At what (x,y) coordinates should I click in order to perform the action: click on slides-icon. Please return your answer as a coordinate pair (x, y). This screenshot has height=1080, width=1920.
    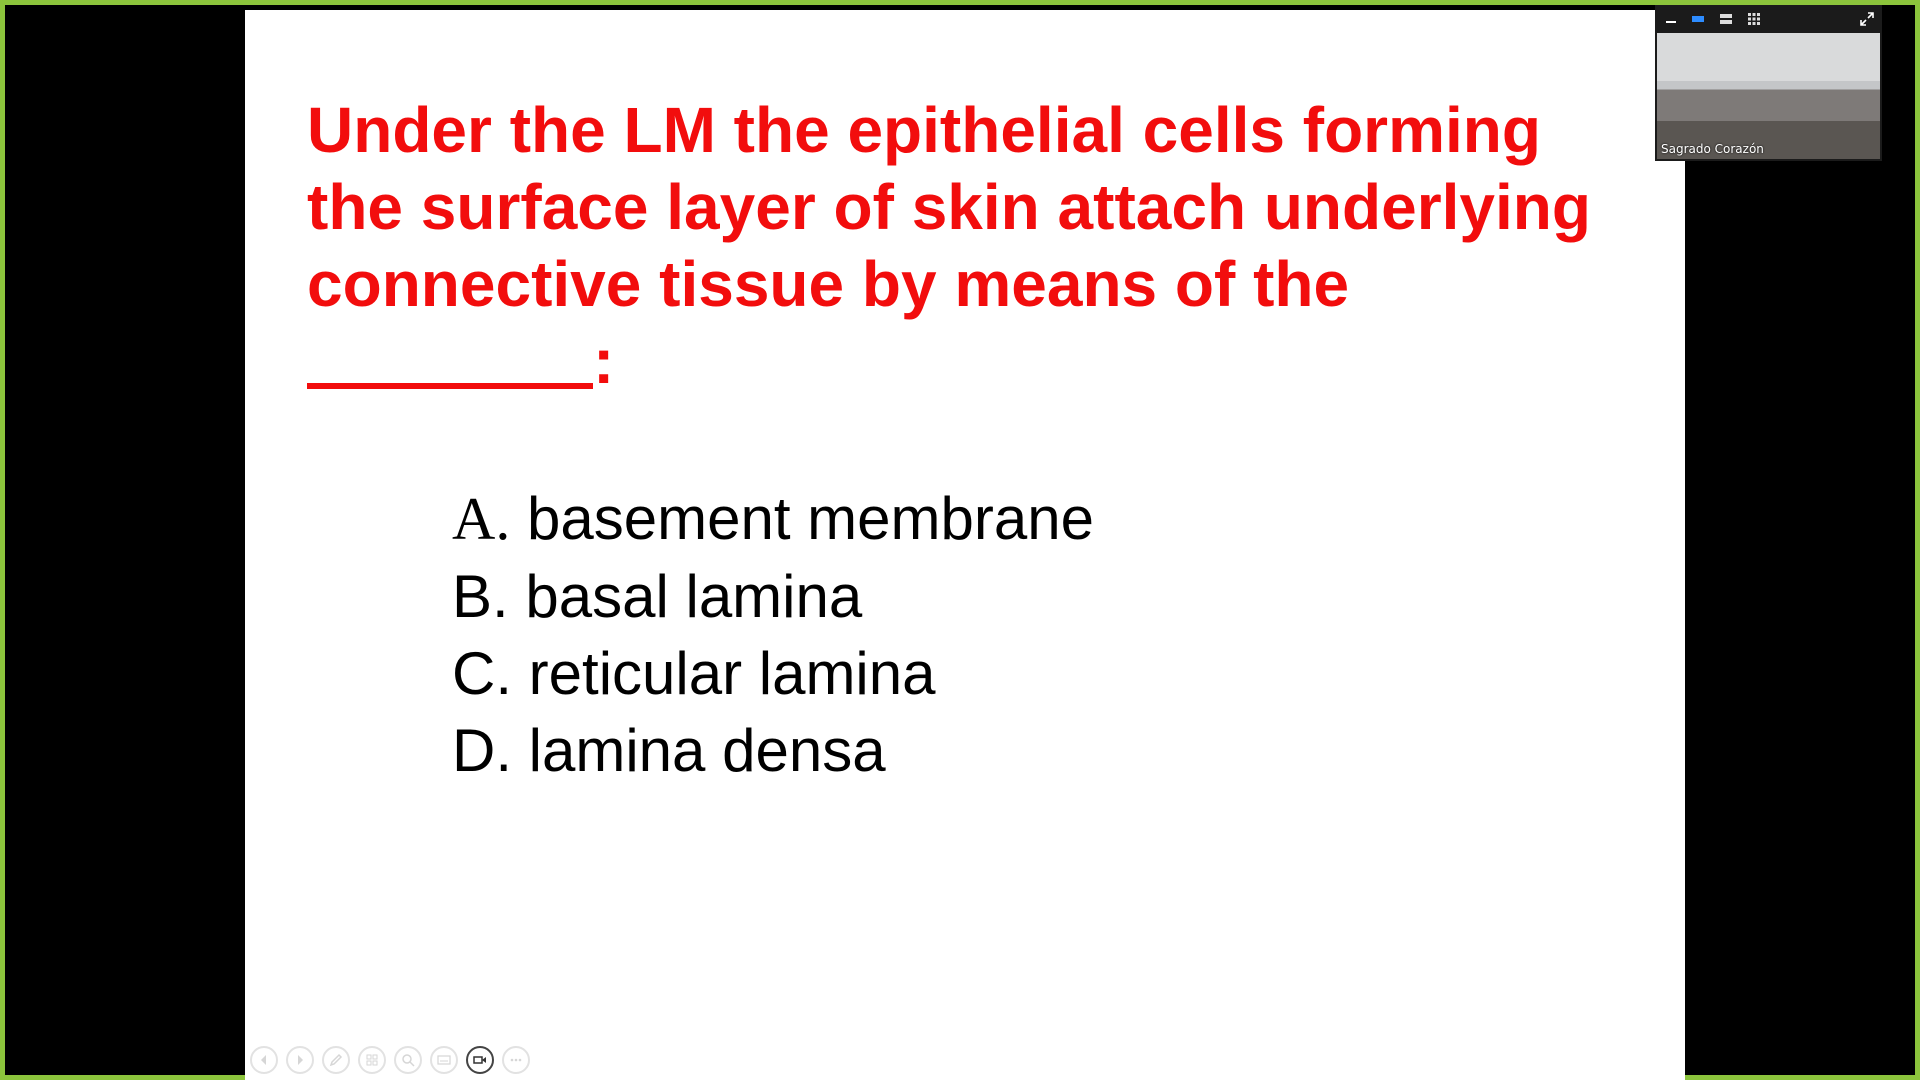
    Looking at the image, I should click on (372, 1060).